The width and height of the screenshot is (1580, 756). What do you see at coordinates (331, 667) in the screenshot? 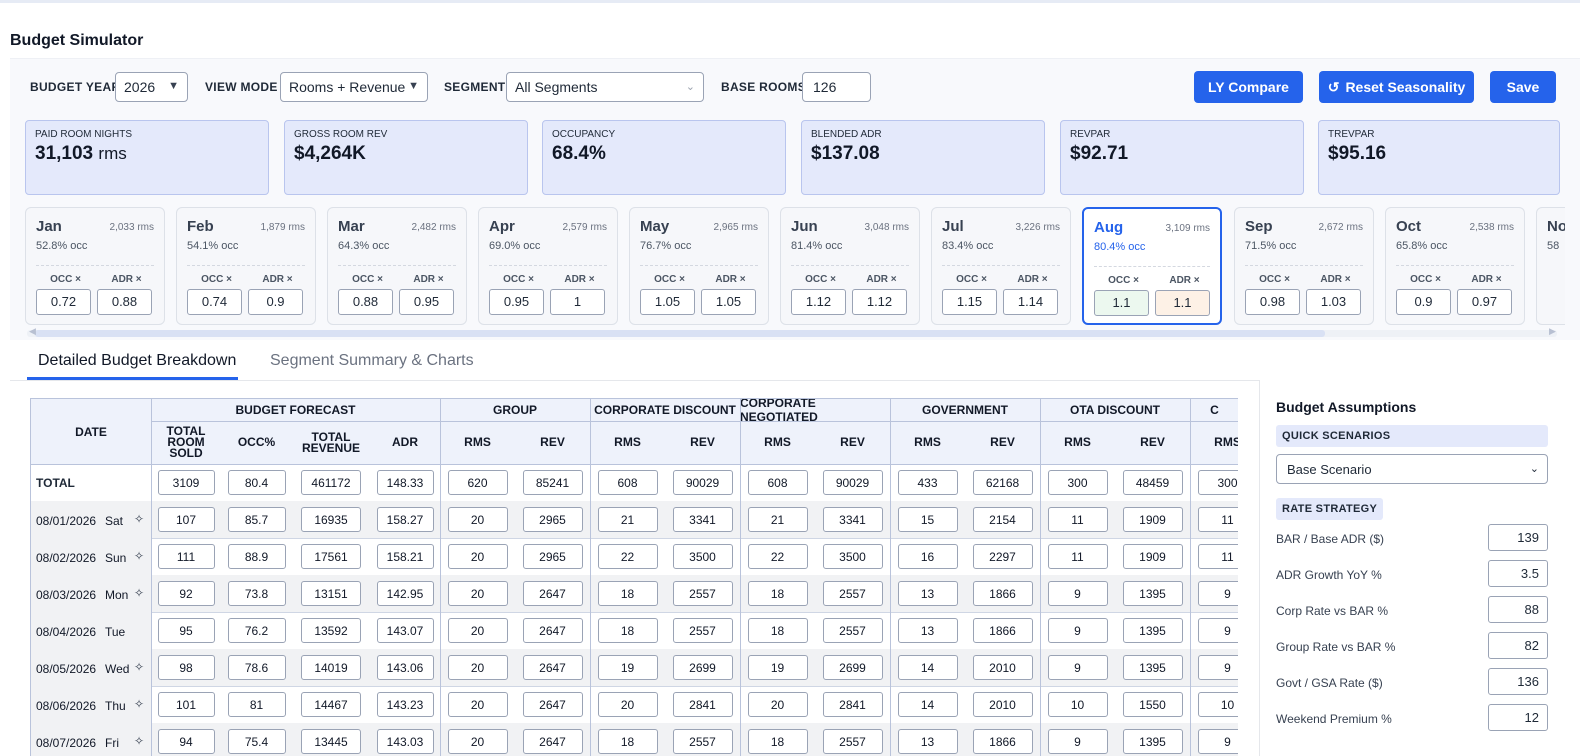
I see `cell-input: 14019` at bounding box center [331, 667].